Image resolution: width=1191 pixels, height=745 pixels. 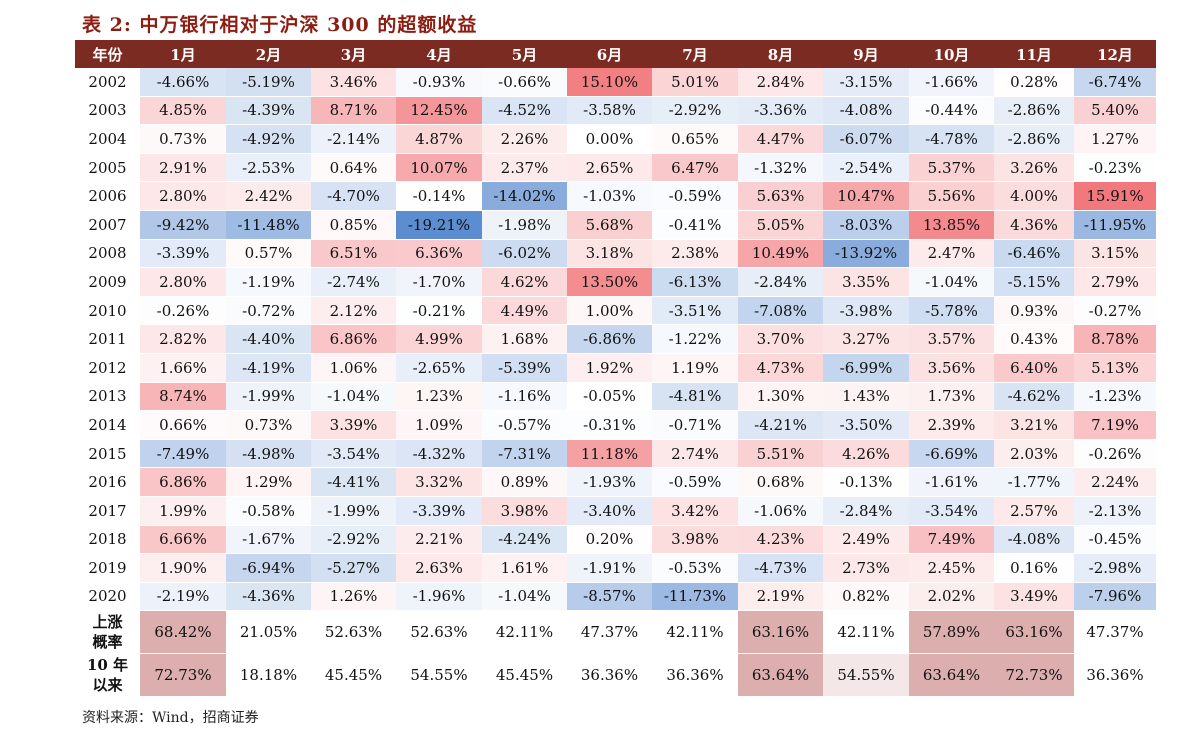 I want to click on return-cell: 3.46%, so click(x=353, y=82).